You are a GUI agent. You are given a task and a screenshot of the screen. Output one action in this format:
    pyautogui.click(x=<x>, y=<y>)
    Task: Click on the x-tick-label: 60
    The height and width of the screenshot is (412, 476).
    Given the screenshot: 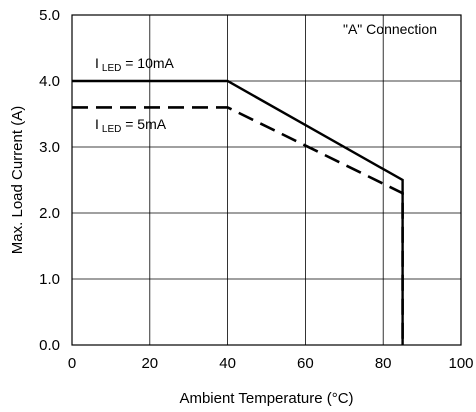 What is the action you would take?
    pyautogui.click(x=305, y=363)
    